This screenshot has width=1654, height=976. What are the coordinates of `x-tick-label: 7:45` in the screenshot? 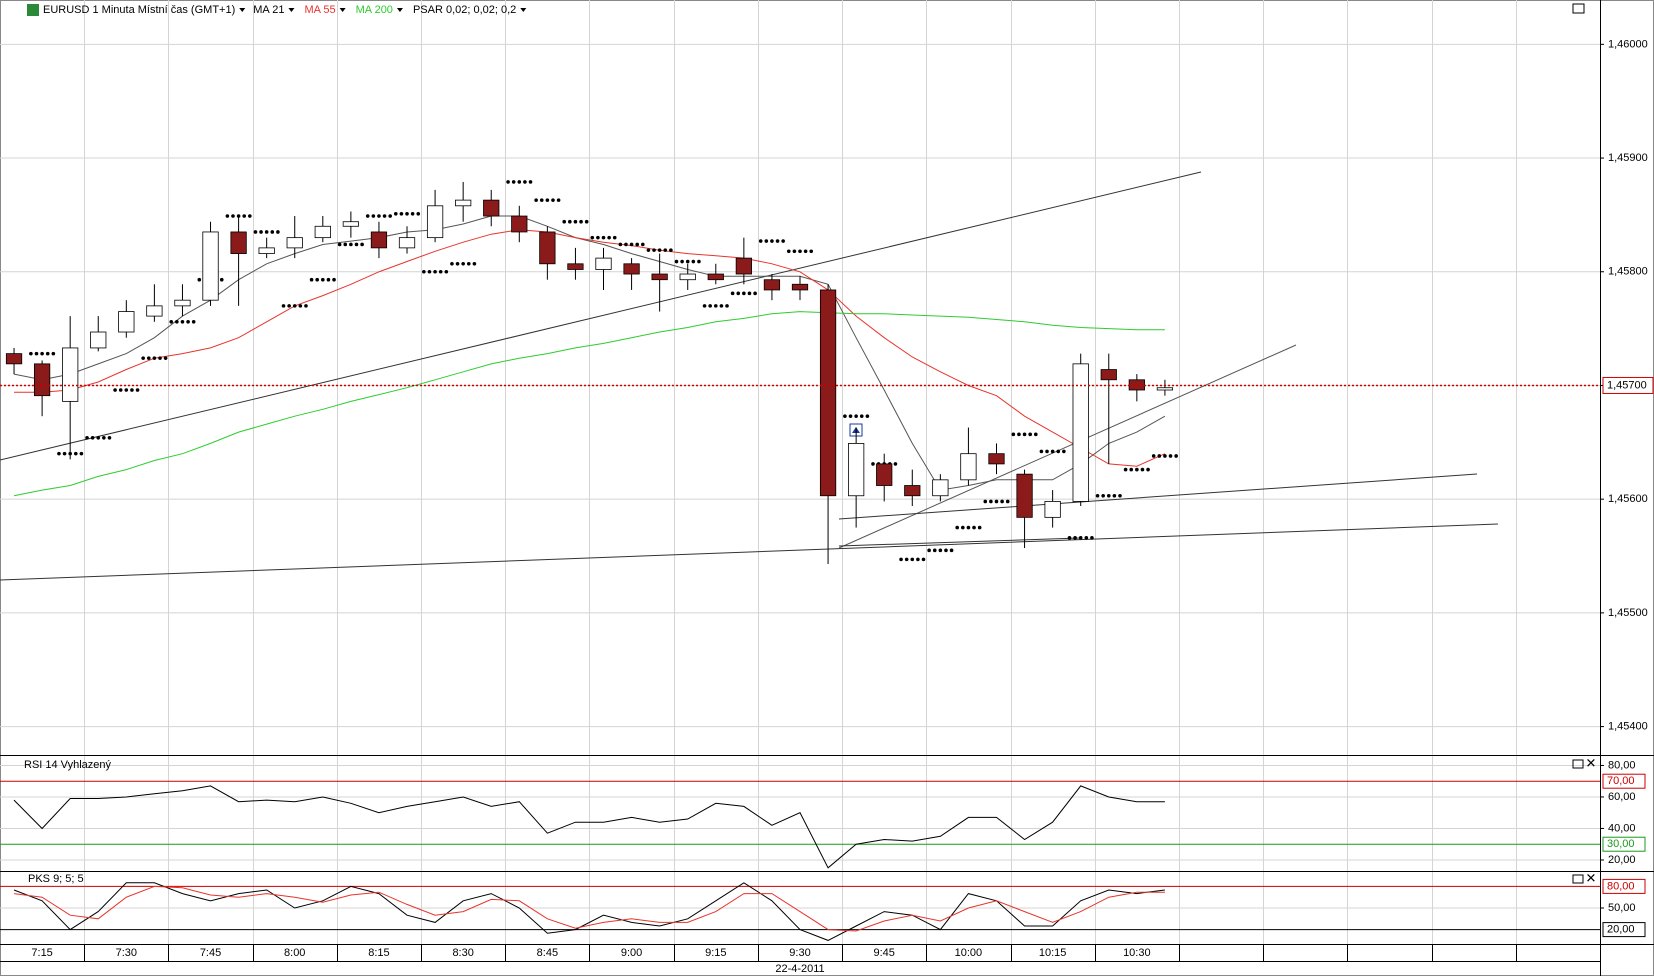 It's located at (210, 953).